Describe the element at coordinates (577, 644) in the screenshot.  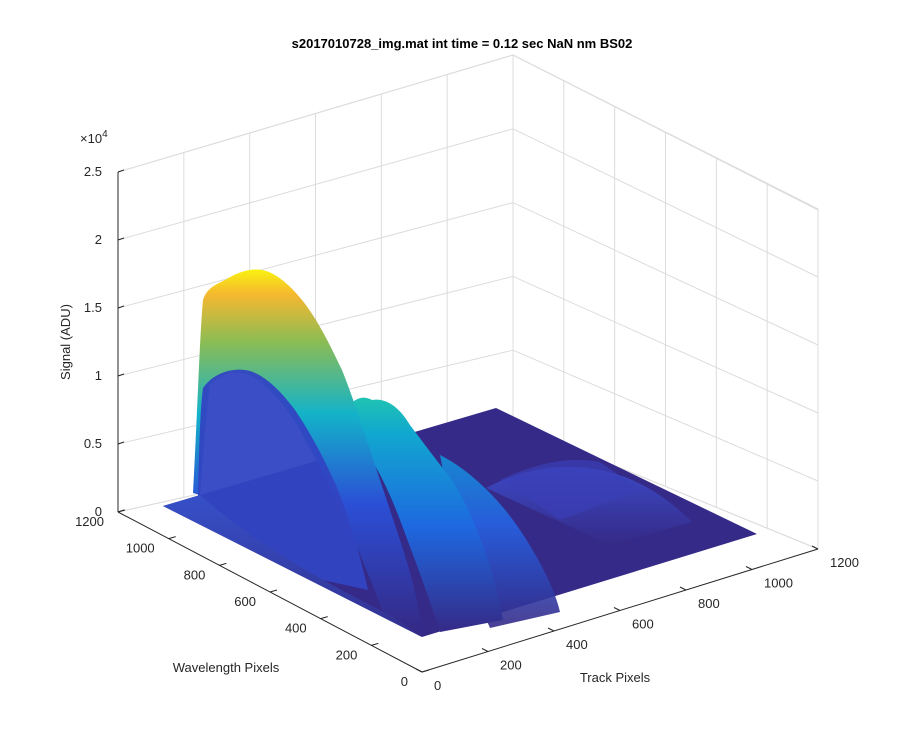
I see `x-tick-label: 400` at that location.